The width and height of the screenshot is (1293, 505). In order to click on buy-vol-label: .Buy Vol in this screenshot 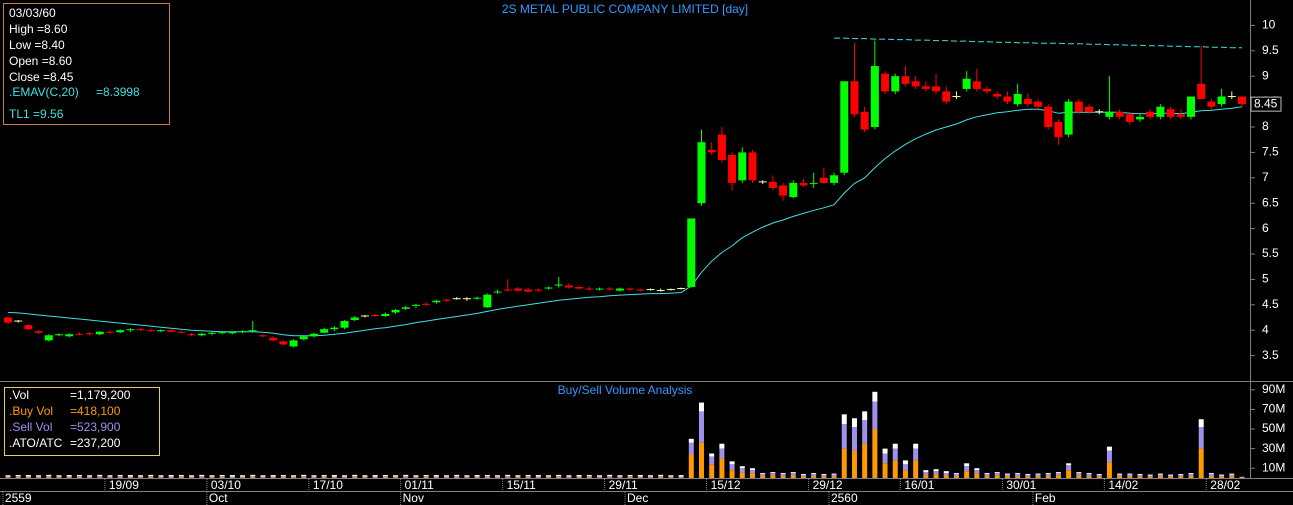, I will do `click(31, 411)`.